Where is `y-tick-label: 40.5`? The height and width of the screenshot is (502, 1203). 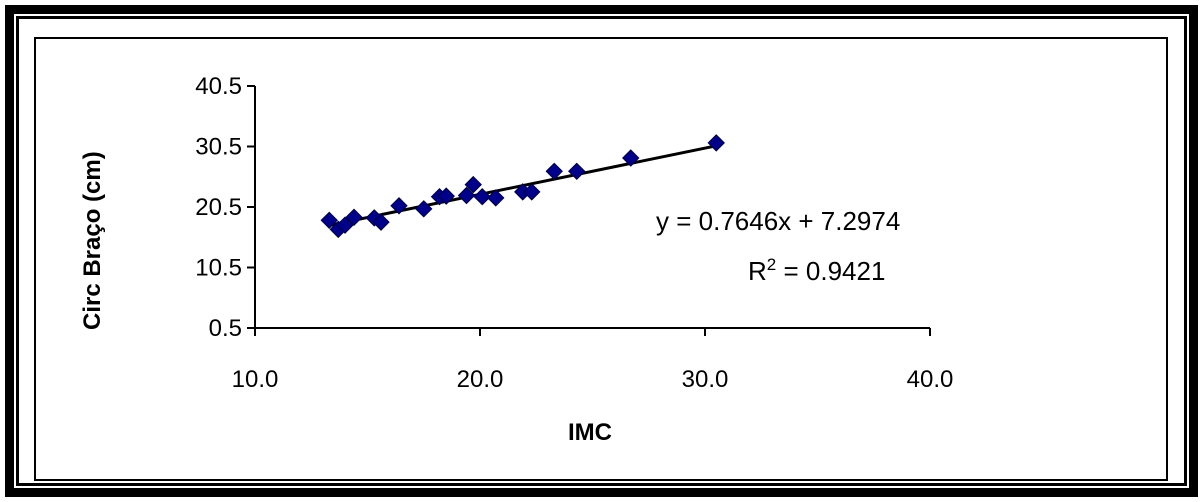
y-tick-label: 40.5 is located at coordinates (218, 86).